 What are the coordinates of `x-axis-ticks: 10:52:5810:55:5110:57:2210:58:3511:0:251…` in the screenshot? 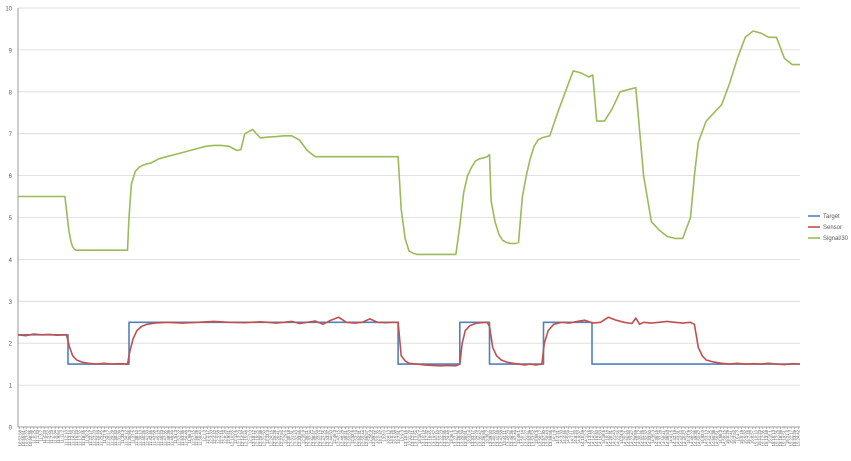 It's located at (409, 436).